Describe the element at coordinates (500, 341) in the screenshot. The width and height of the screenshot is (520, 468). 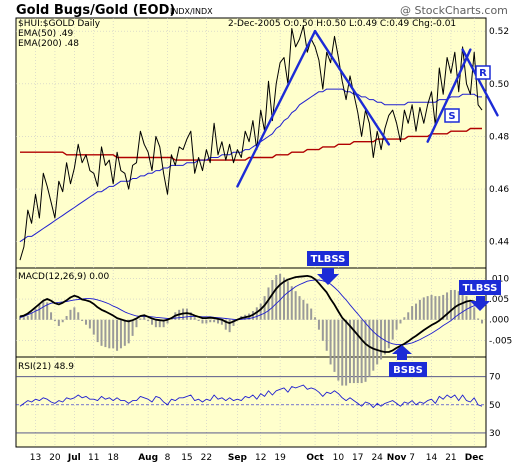
I see `y-tick-label: -.005` at that location.